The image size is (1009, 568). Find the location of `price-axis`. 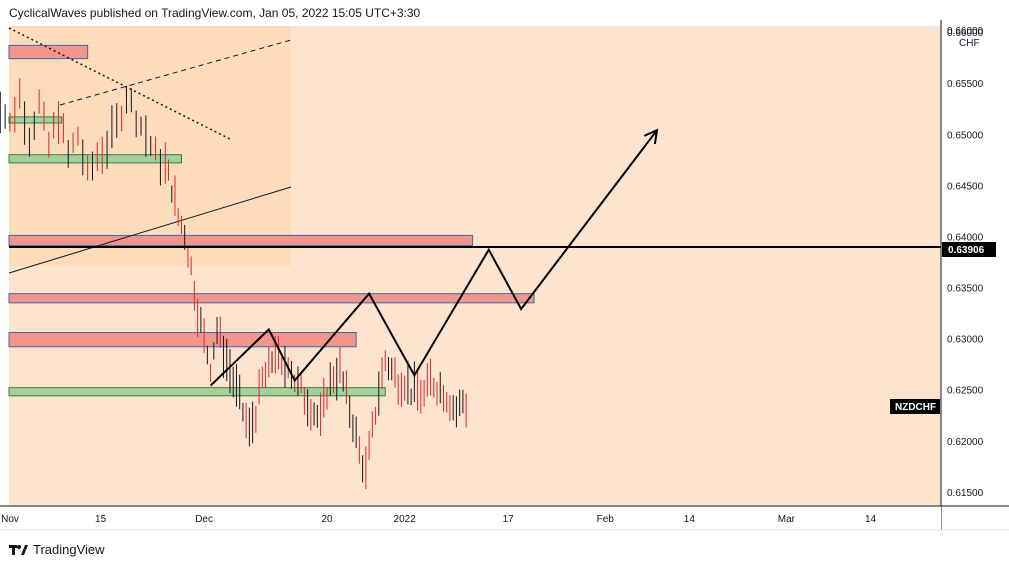

price-axis is located at coordinates (975, 266).